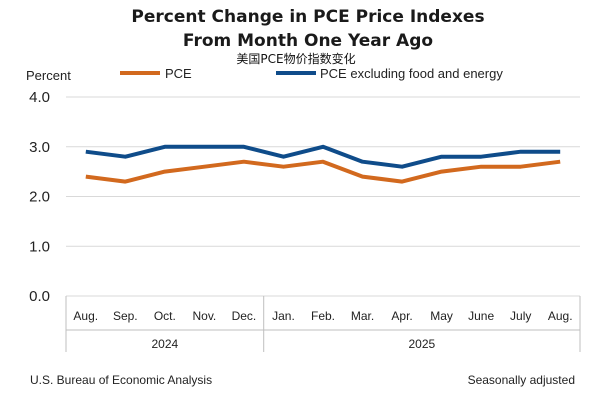  I want to click on x-tick-label: Apr., so click(401, 316).